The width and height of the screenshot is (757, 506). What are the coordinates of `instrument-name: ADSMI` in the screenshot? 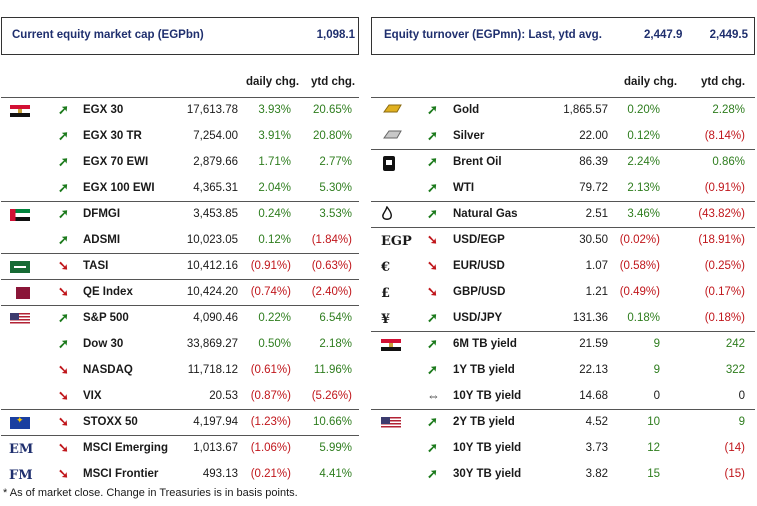 It's located at (102, 240).